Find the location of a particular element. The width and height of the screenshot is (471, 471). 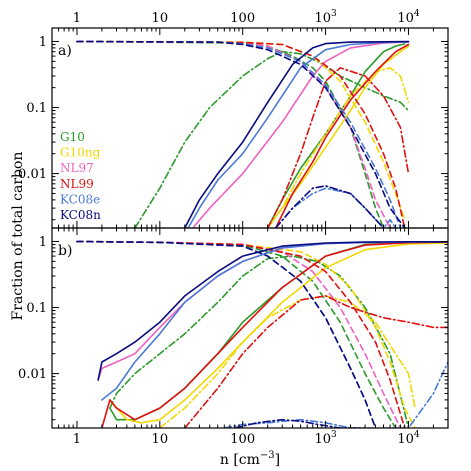

legend-entry-nl97: NL97 is located at coordinates (77, 168).